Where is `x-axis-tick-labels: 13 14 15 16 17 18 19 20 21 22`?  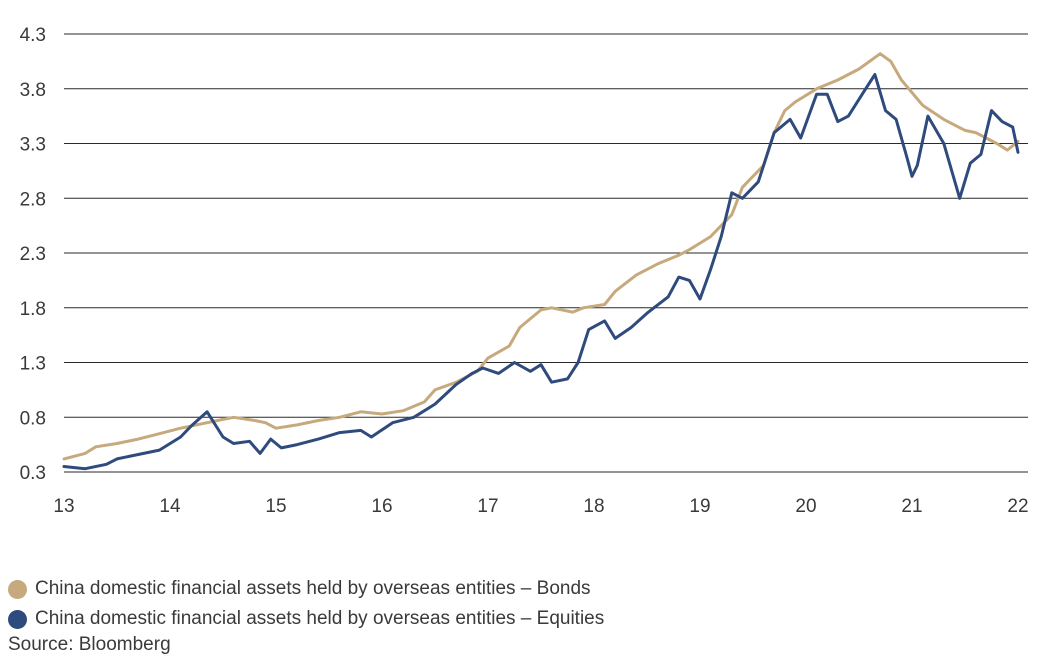 x-axis-tick-labels: 13 14 15 16 17 18 19 20 21 22 is located at coordinates (540, 506).